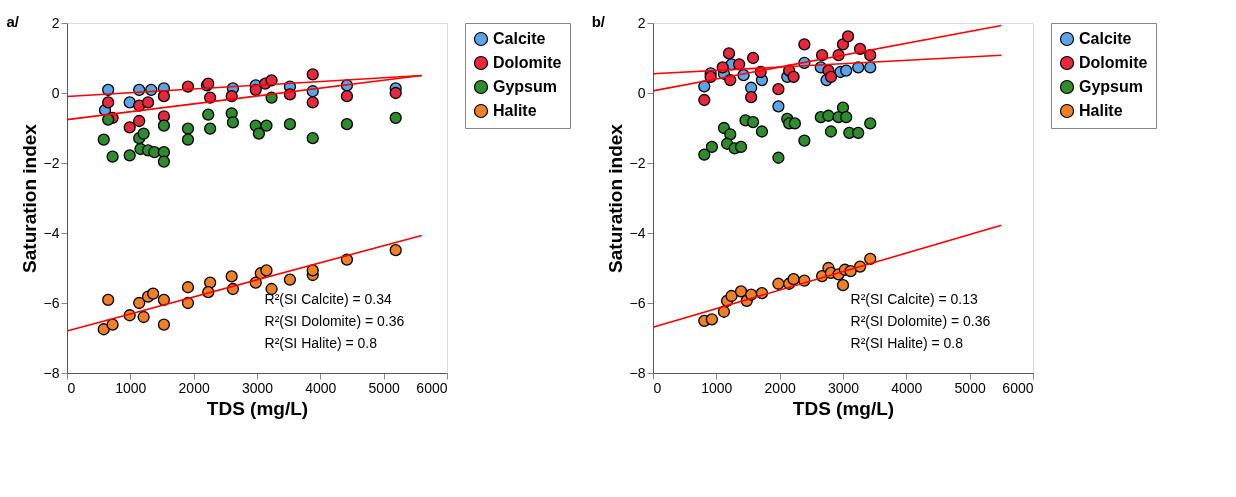 This screenshot has width=1236, height=497. I want to click on text: b/, so click(598, 21).